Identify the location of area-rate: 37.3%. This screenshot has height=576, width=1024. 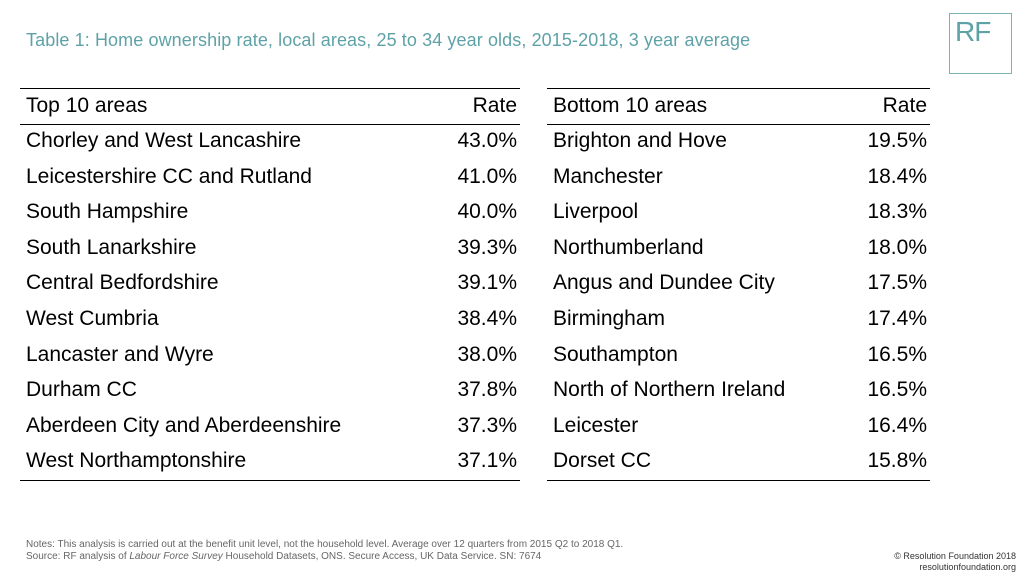
(487, 425).